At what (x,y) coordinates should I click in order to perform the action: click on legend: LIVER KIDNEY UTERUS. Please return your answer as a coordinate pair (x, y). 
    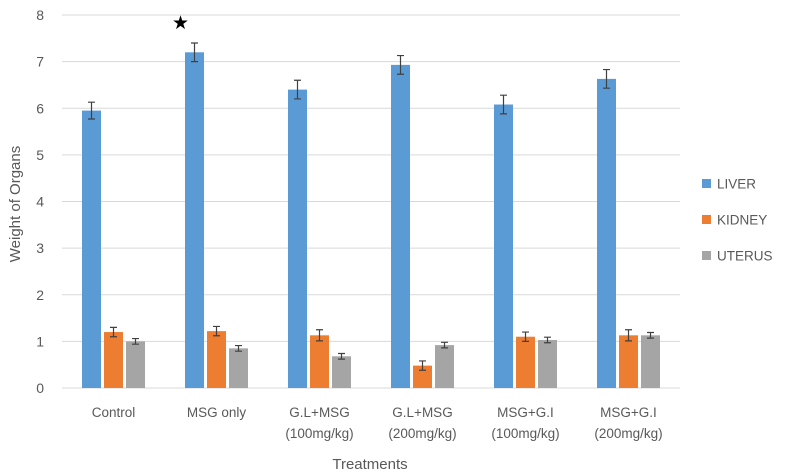
    Looking at the image, I should click on (737, 220).